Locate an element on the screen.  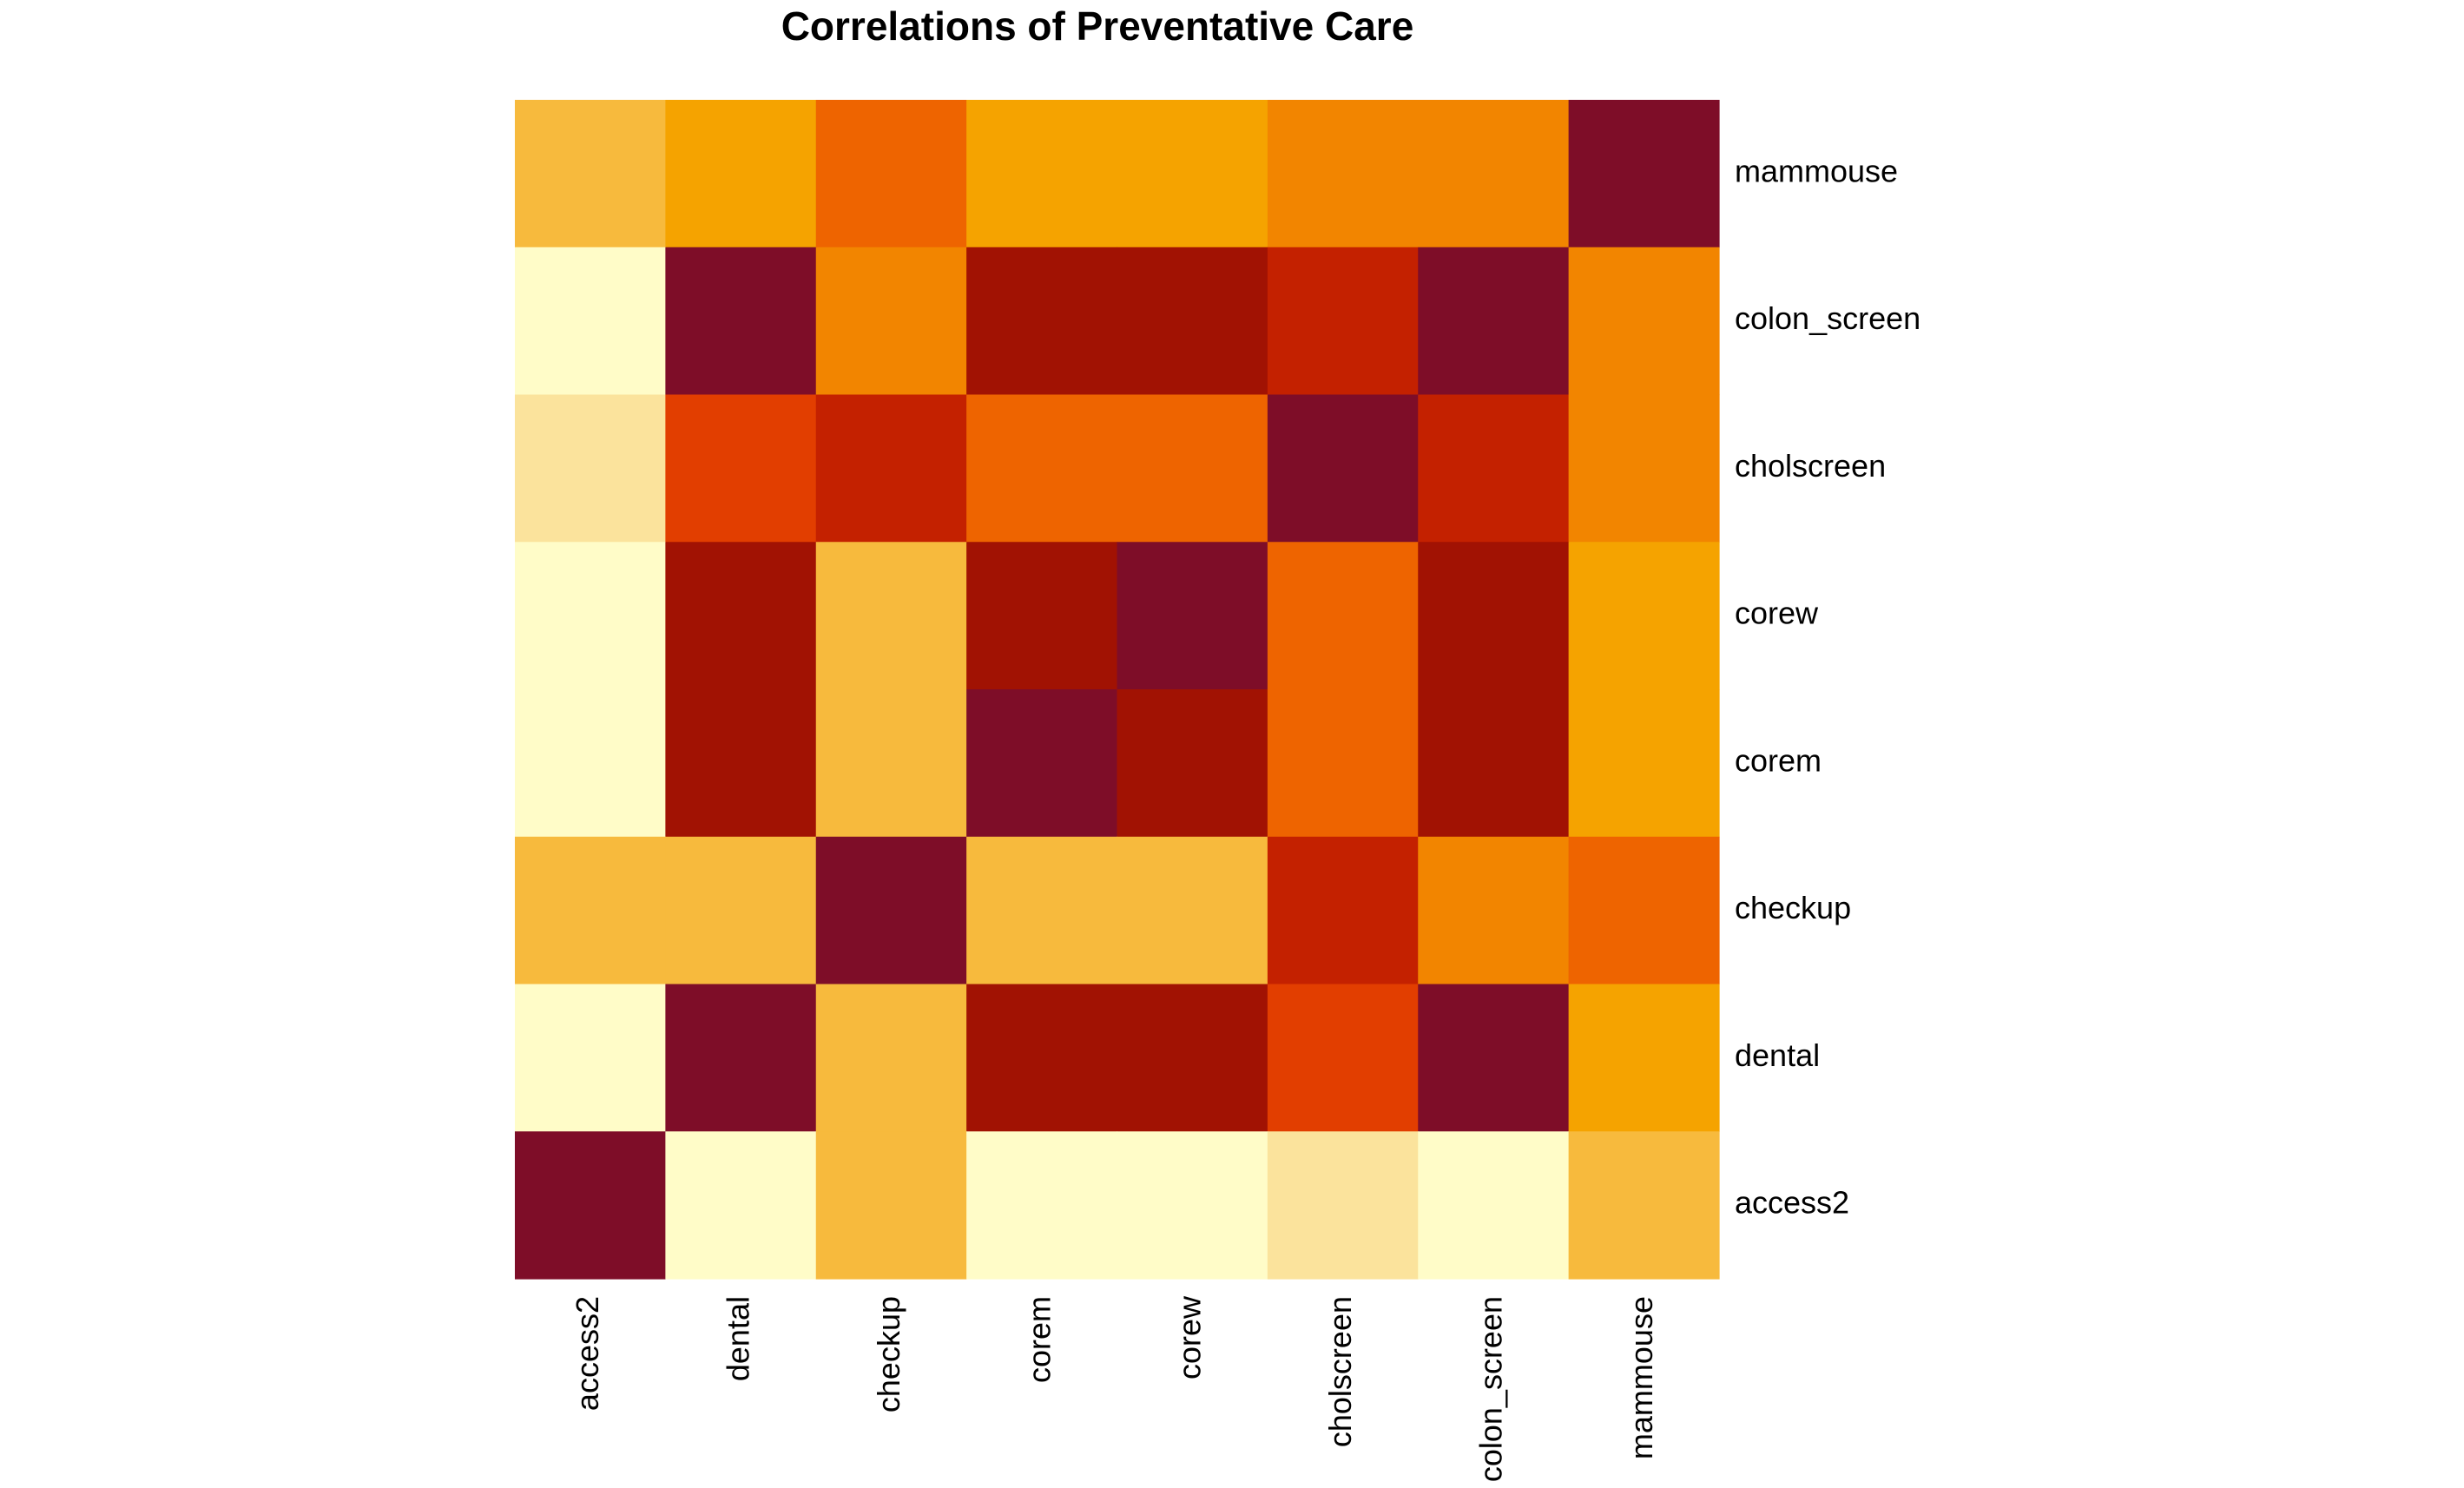
heatmap-cell-corem-colon_screen is located at coordinates (1494, 763).